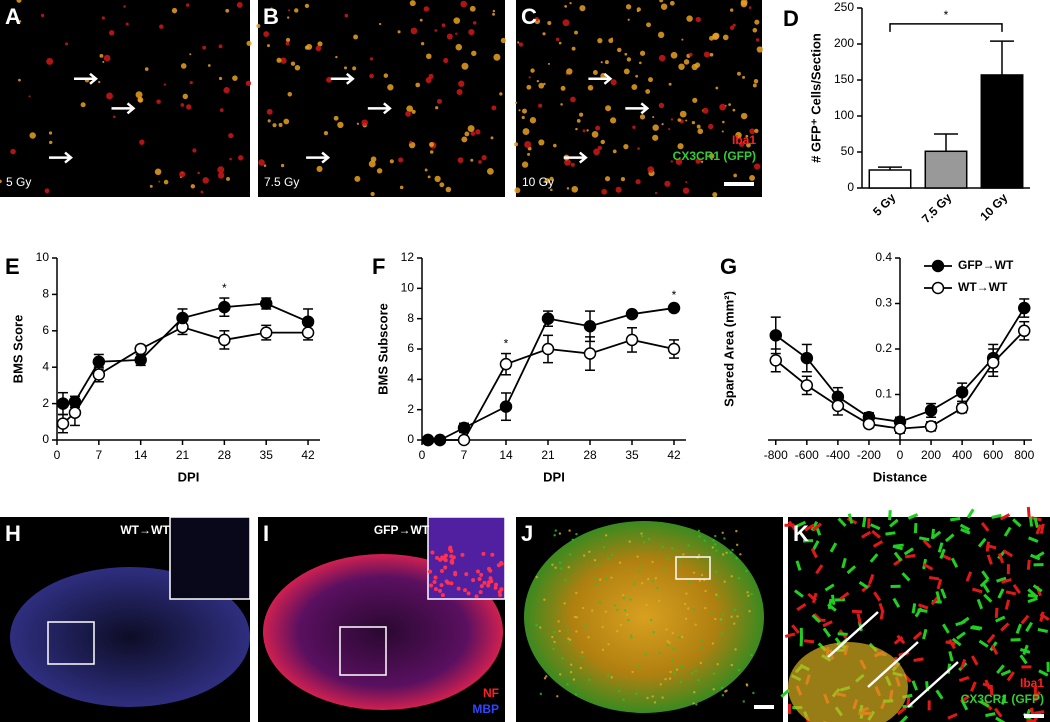  Describe the element at coordinates (807, 455) in the screenshot. I see `x-tick-label: -600` at that location.